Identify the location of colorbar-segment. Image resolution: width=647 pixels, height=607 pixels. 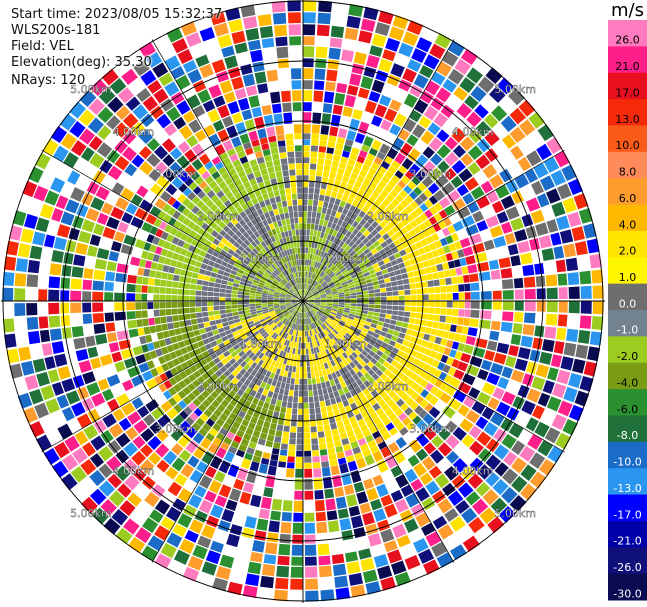
(627, 139).